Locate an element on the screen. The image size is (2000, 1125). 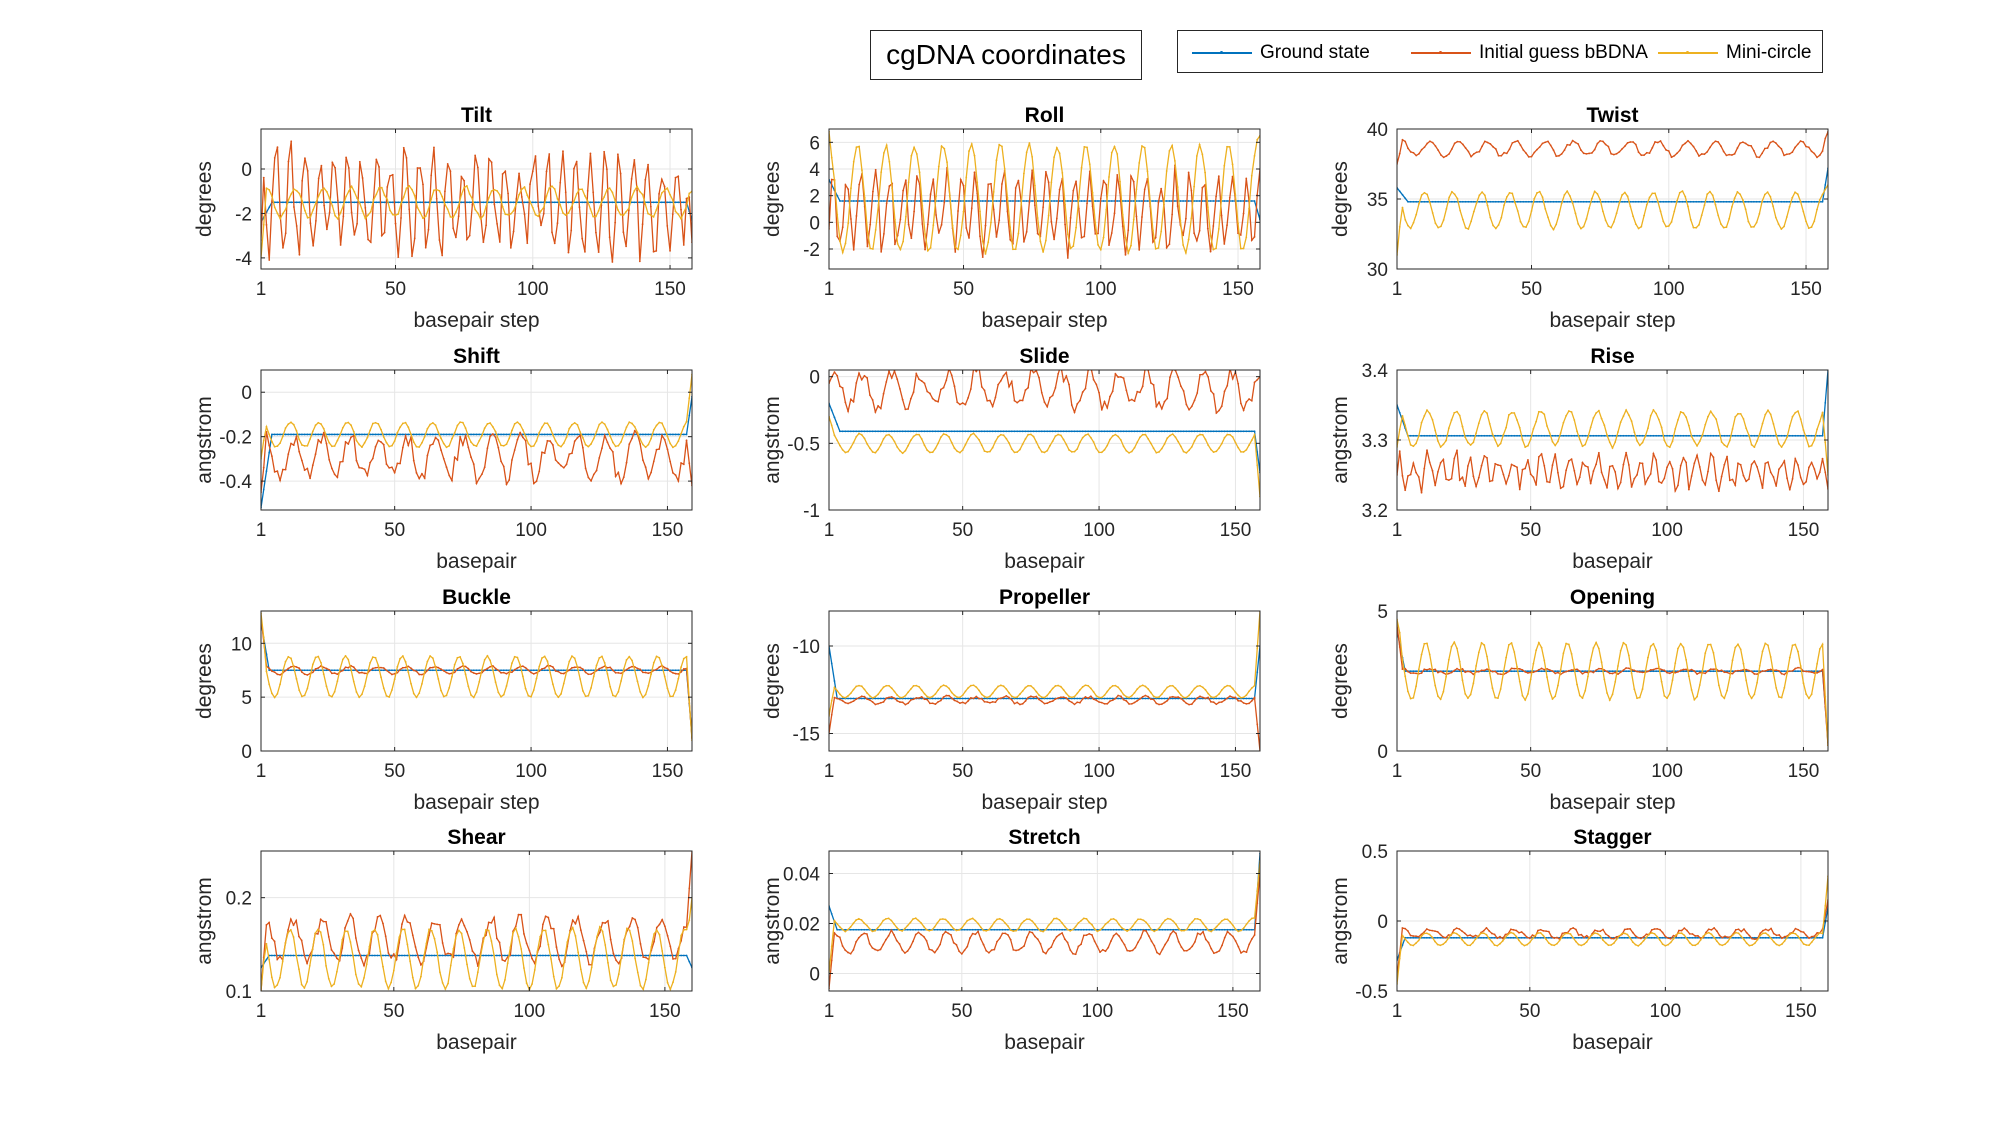
series-markers-ground-state is located at coordinates (1612, 403).